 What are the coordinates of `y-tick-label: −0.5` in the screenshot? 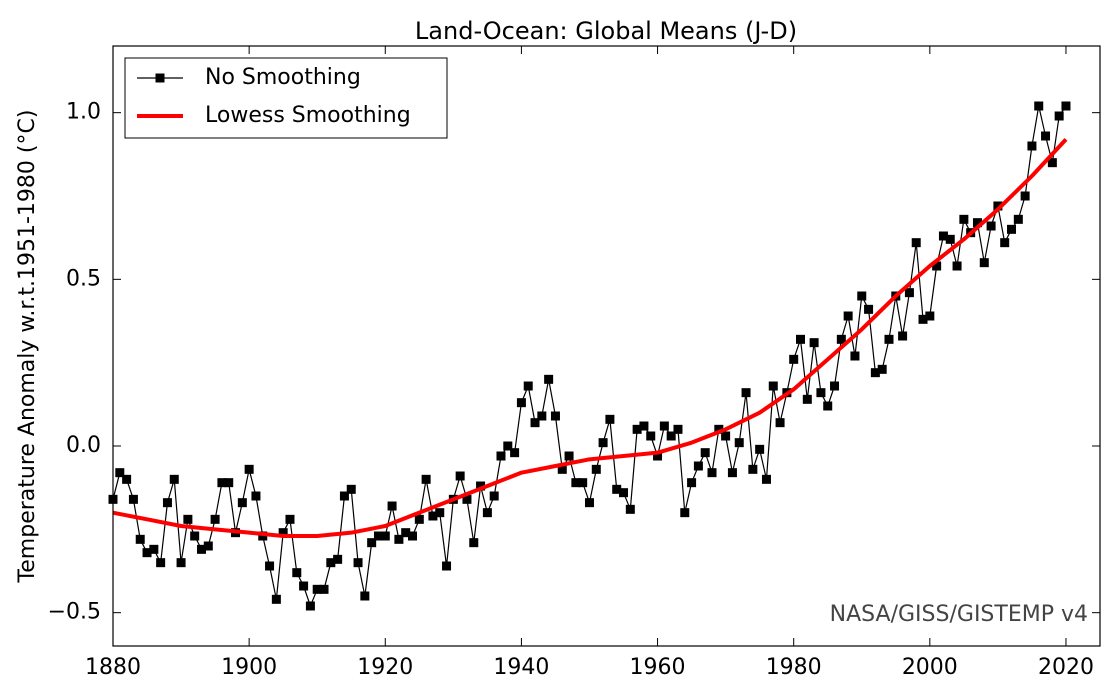 It's located at (74, 612).